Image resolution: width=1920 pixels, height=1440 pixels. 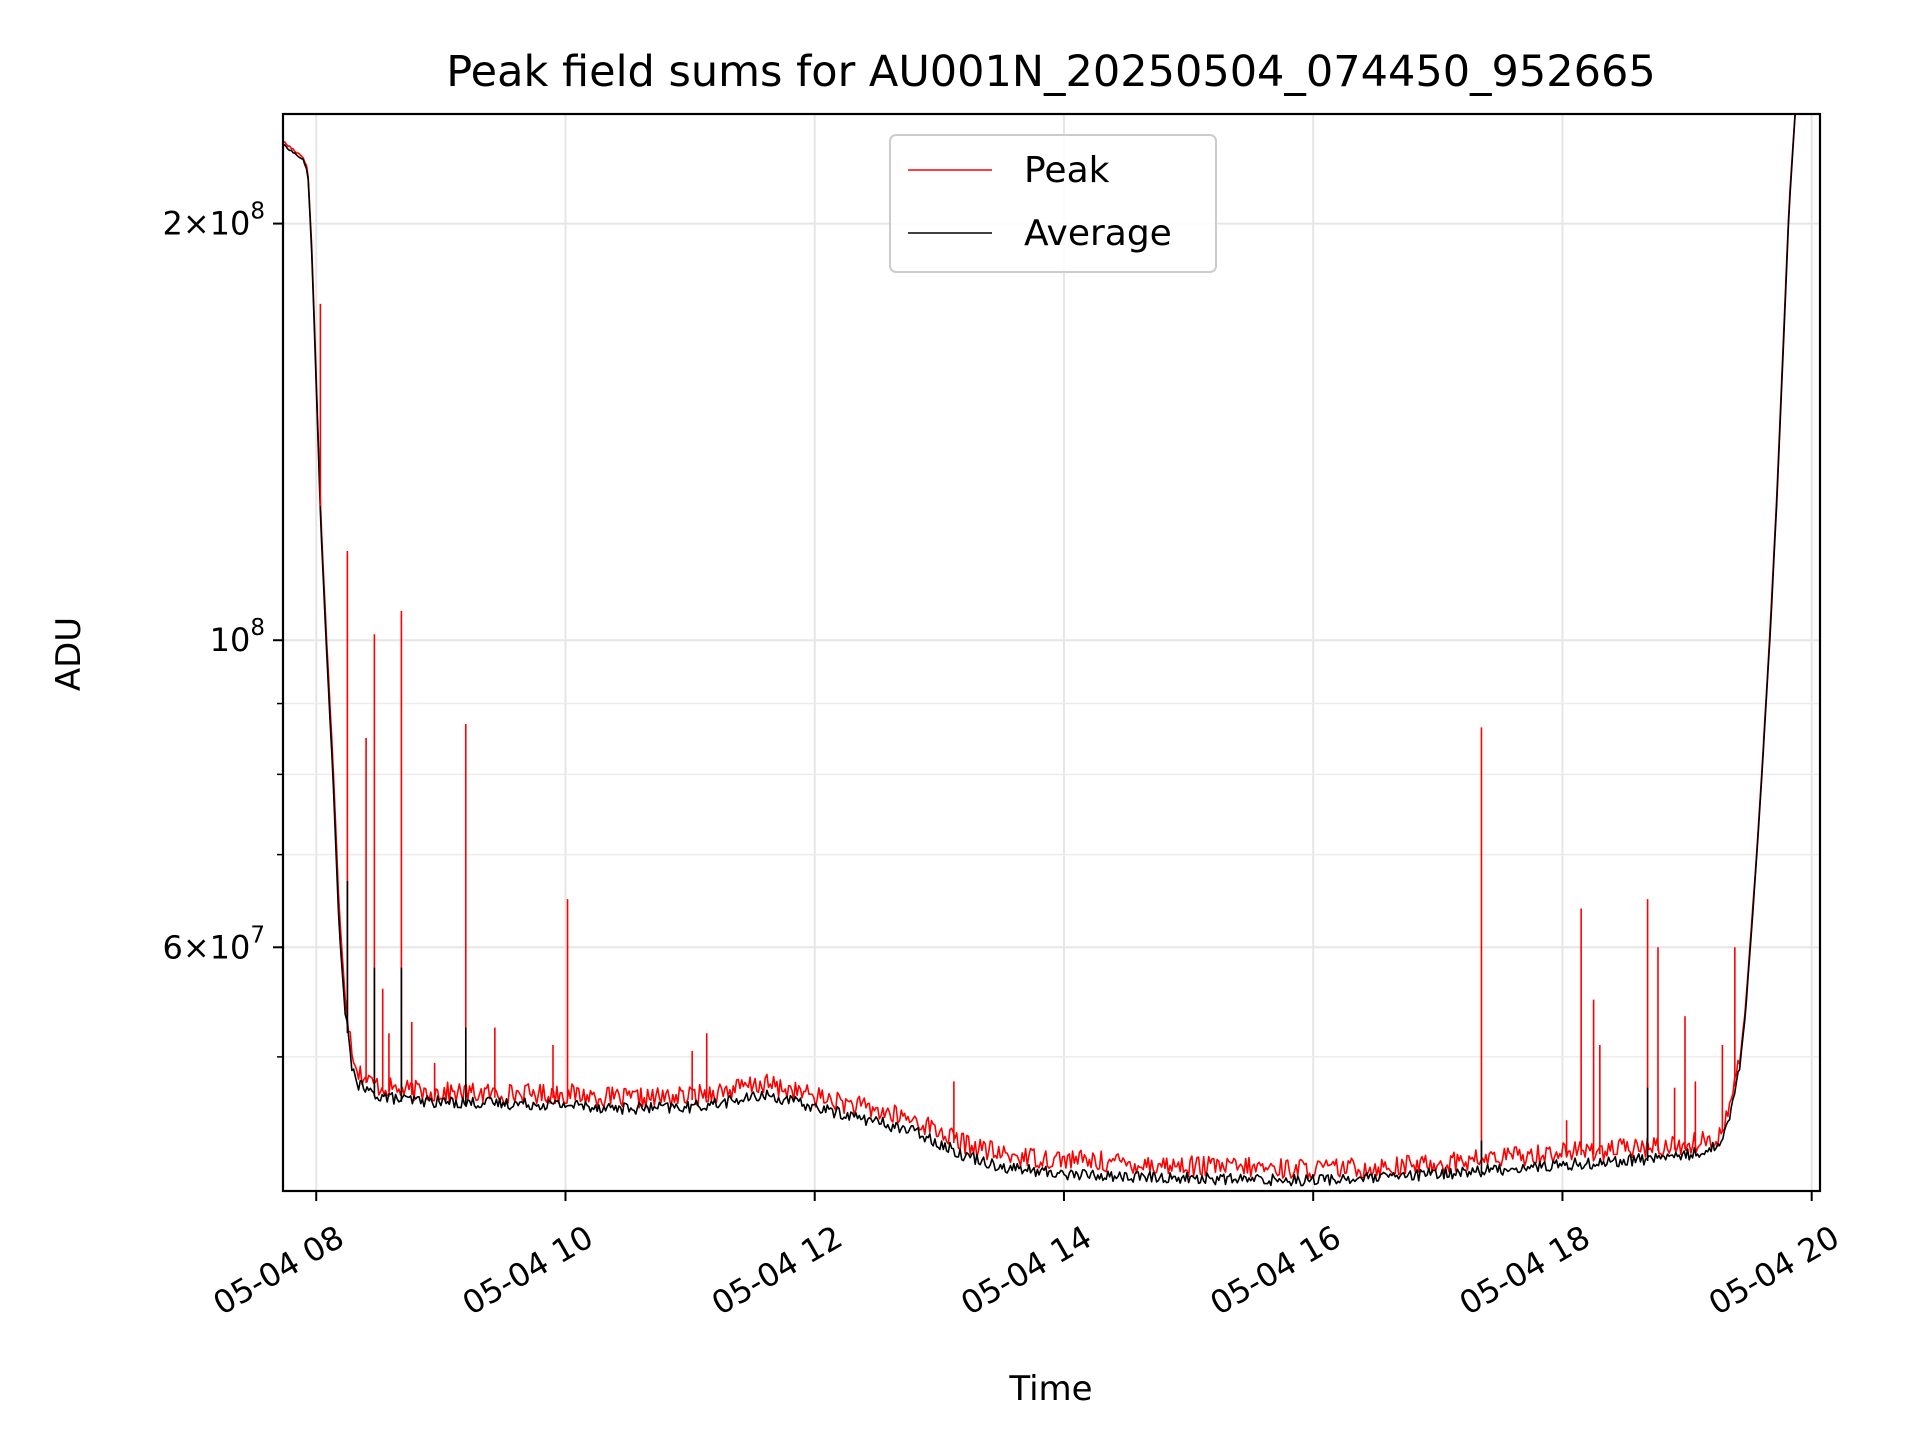 I want to click on y-axis: 6×107 108 2×108, so click(x=222, y=628).